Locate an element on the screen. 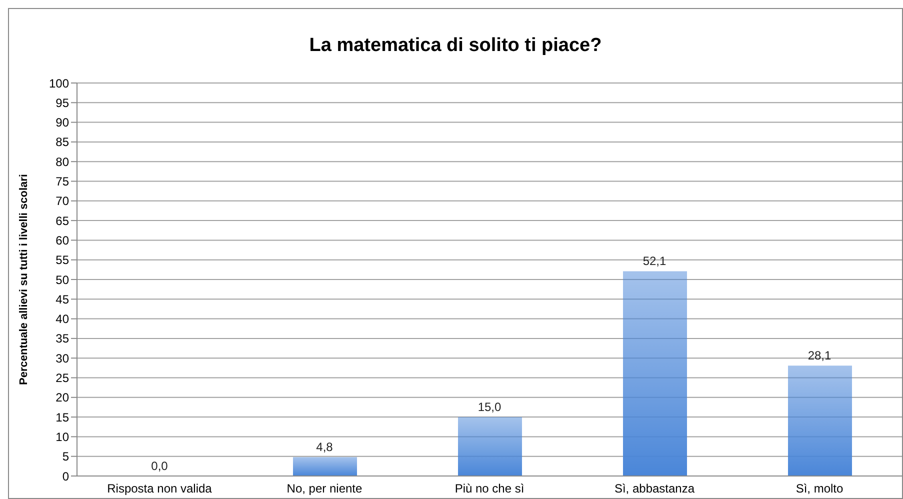 Image resolution: width=903 pixels, height=499 pixels. y-tick-label: 25 is located at coordinates (63, 378).